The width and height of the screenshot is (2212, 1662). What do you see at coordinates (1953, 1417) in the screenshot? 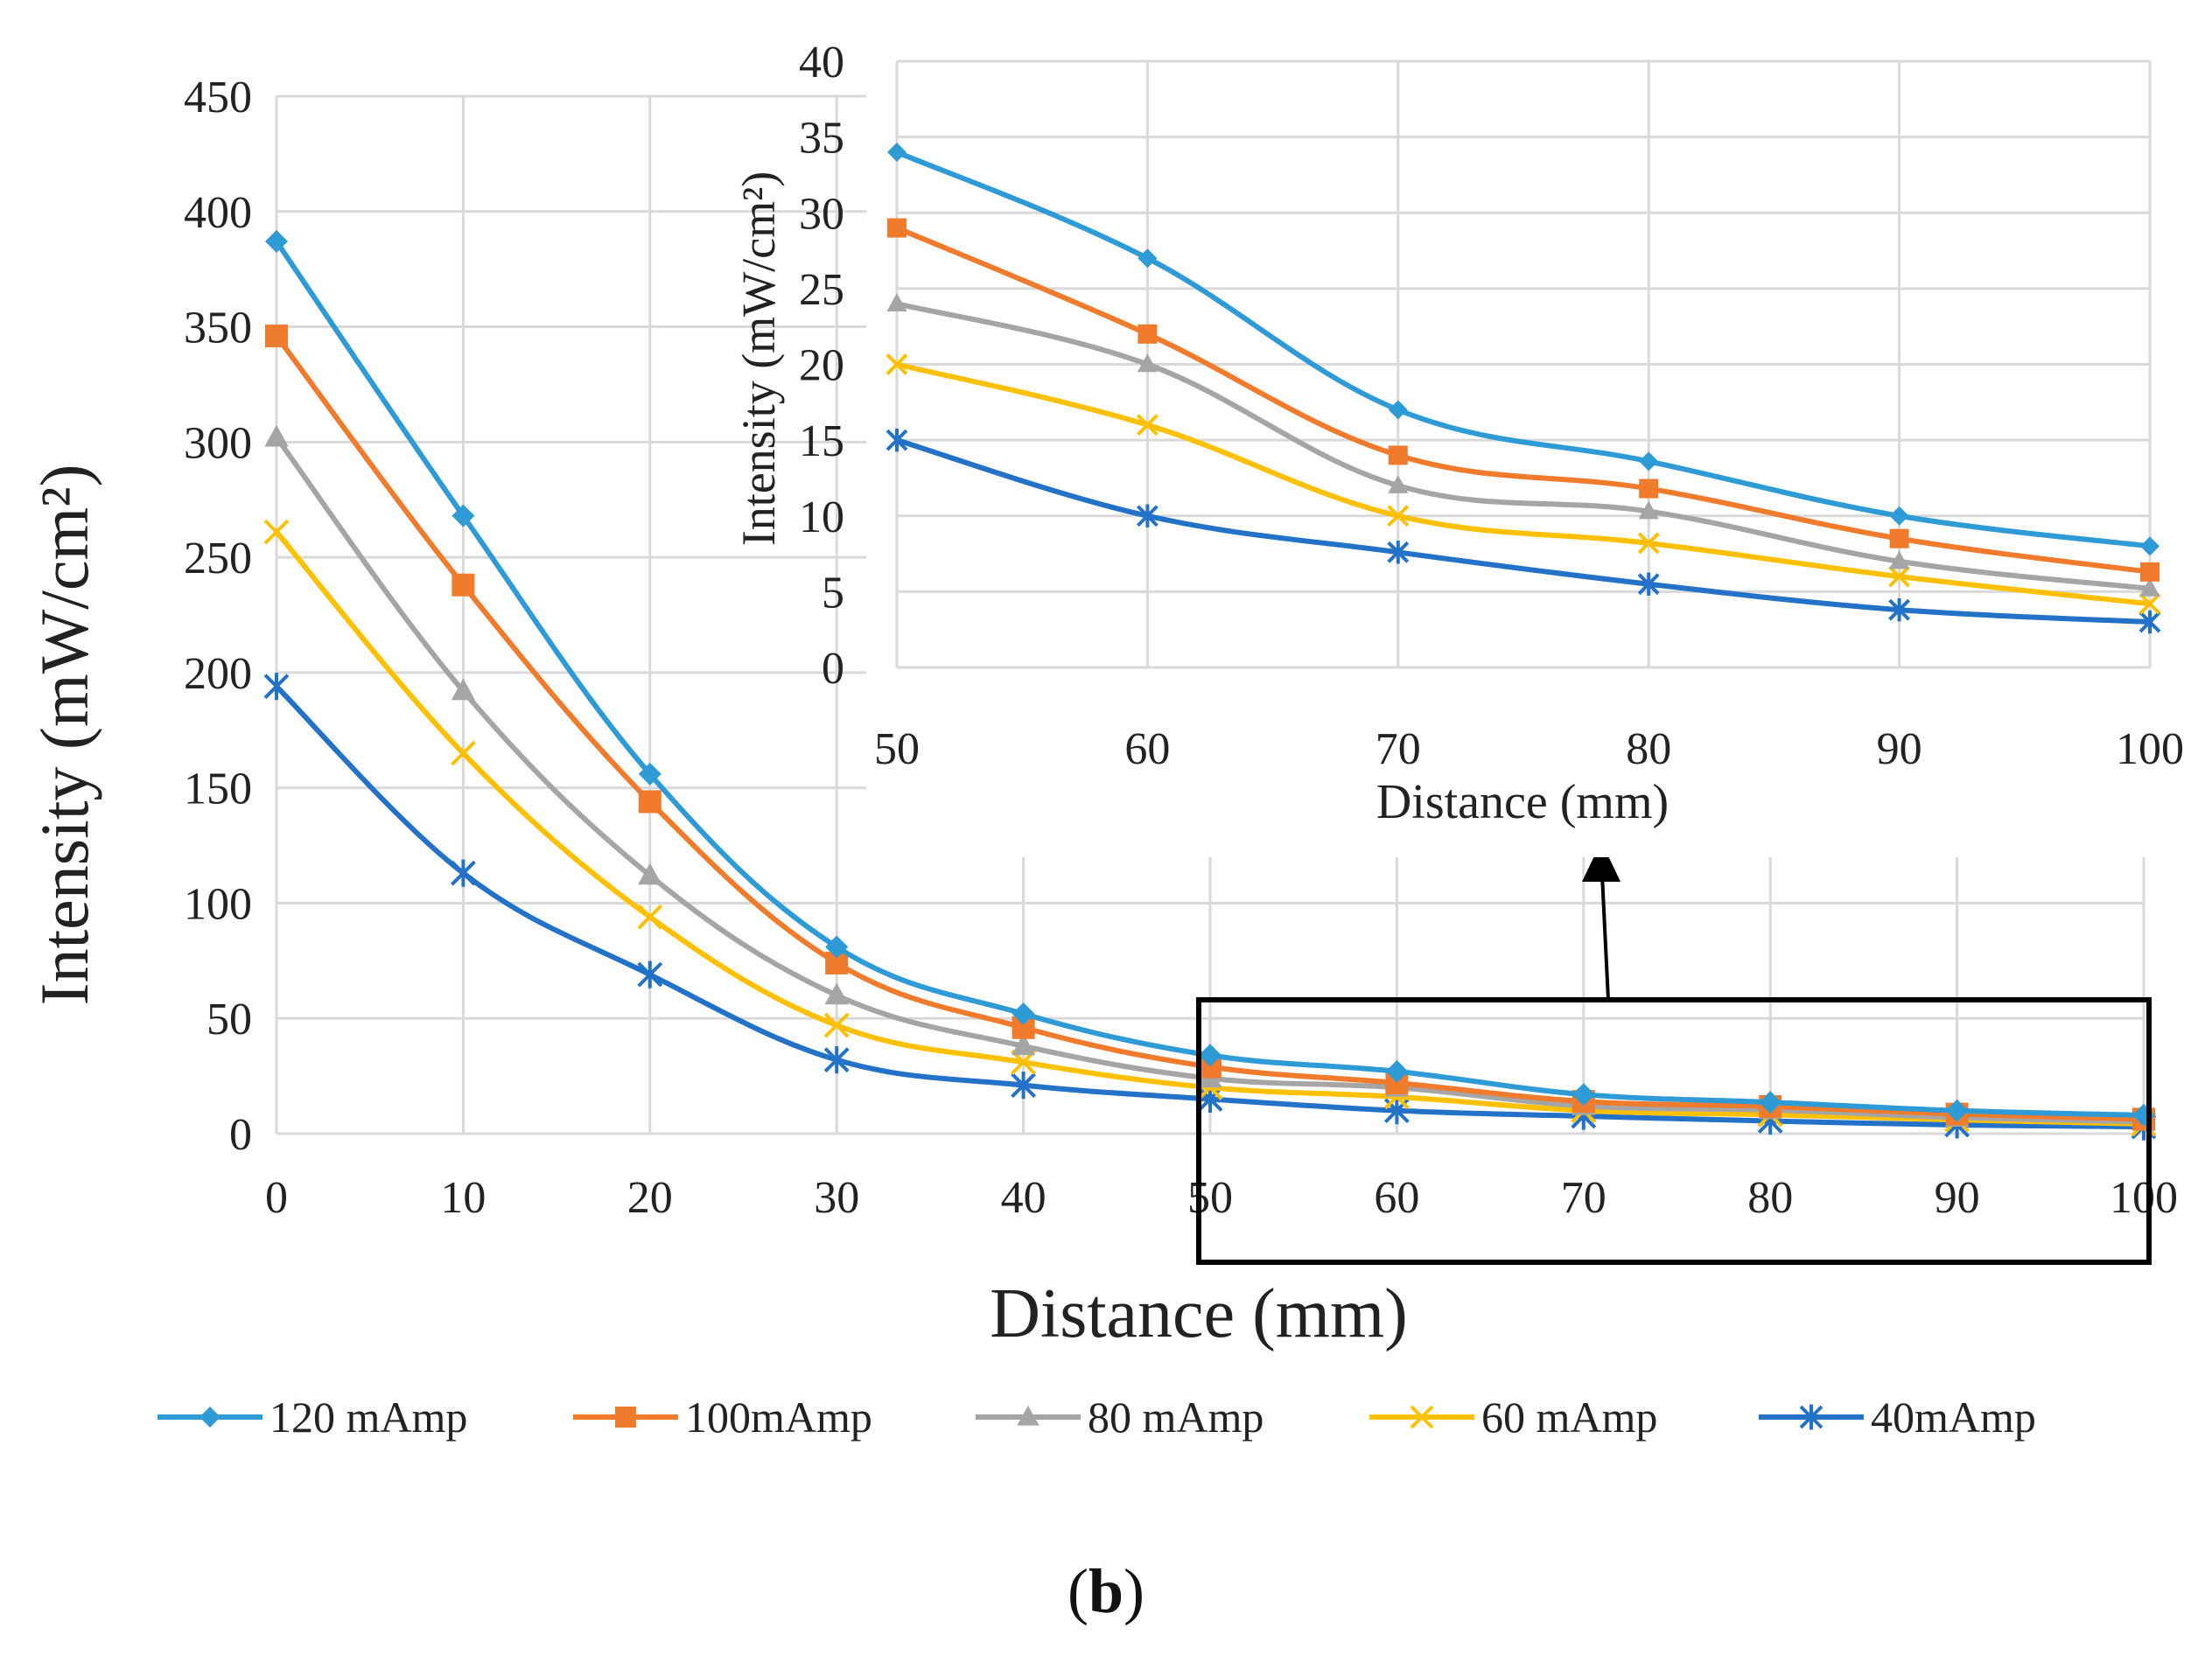
I see `legend-label: 40mAmp` at bounding box center [1953, 1417].